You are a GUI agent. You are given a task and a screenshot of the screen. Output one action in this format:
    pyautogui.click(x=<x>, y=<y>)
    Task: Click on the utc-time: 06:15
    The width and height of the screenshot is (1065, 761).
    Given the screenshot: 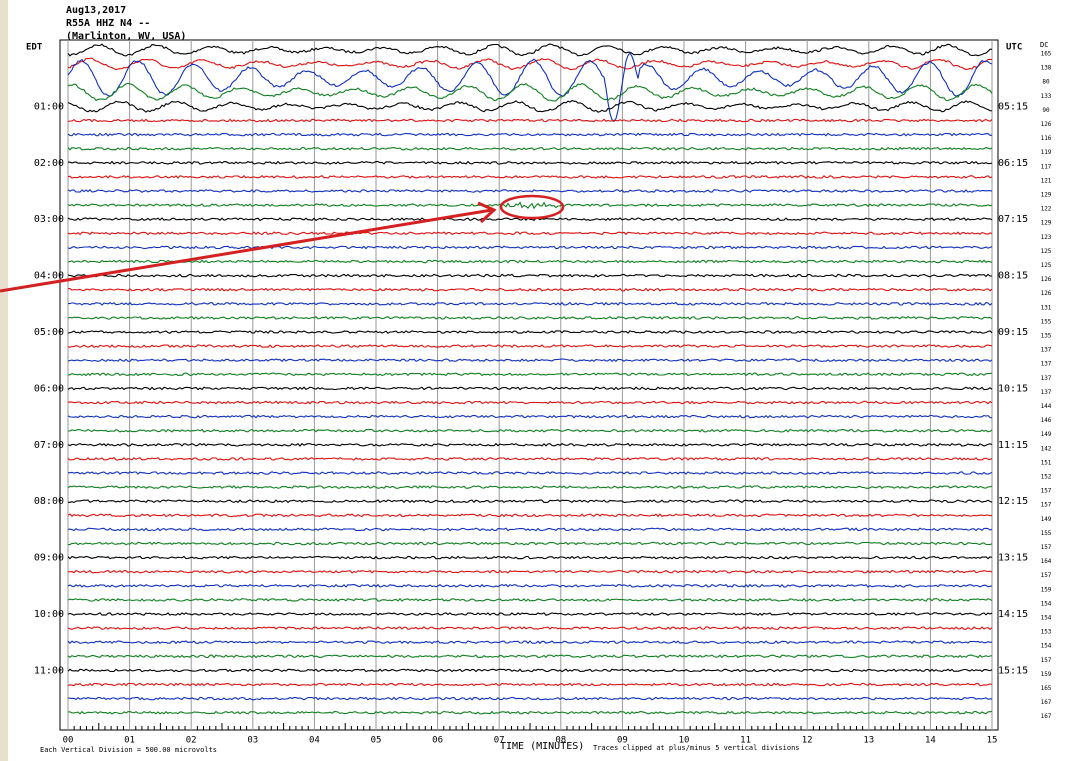 What is the action you would take?
    pyautogui.click(x=1013, y=163)
    